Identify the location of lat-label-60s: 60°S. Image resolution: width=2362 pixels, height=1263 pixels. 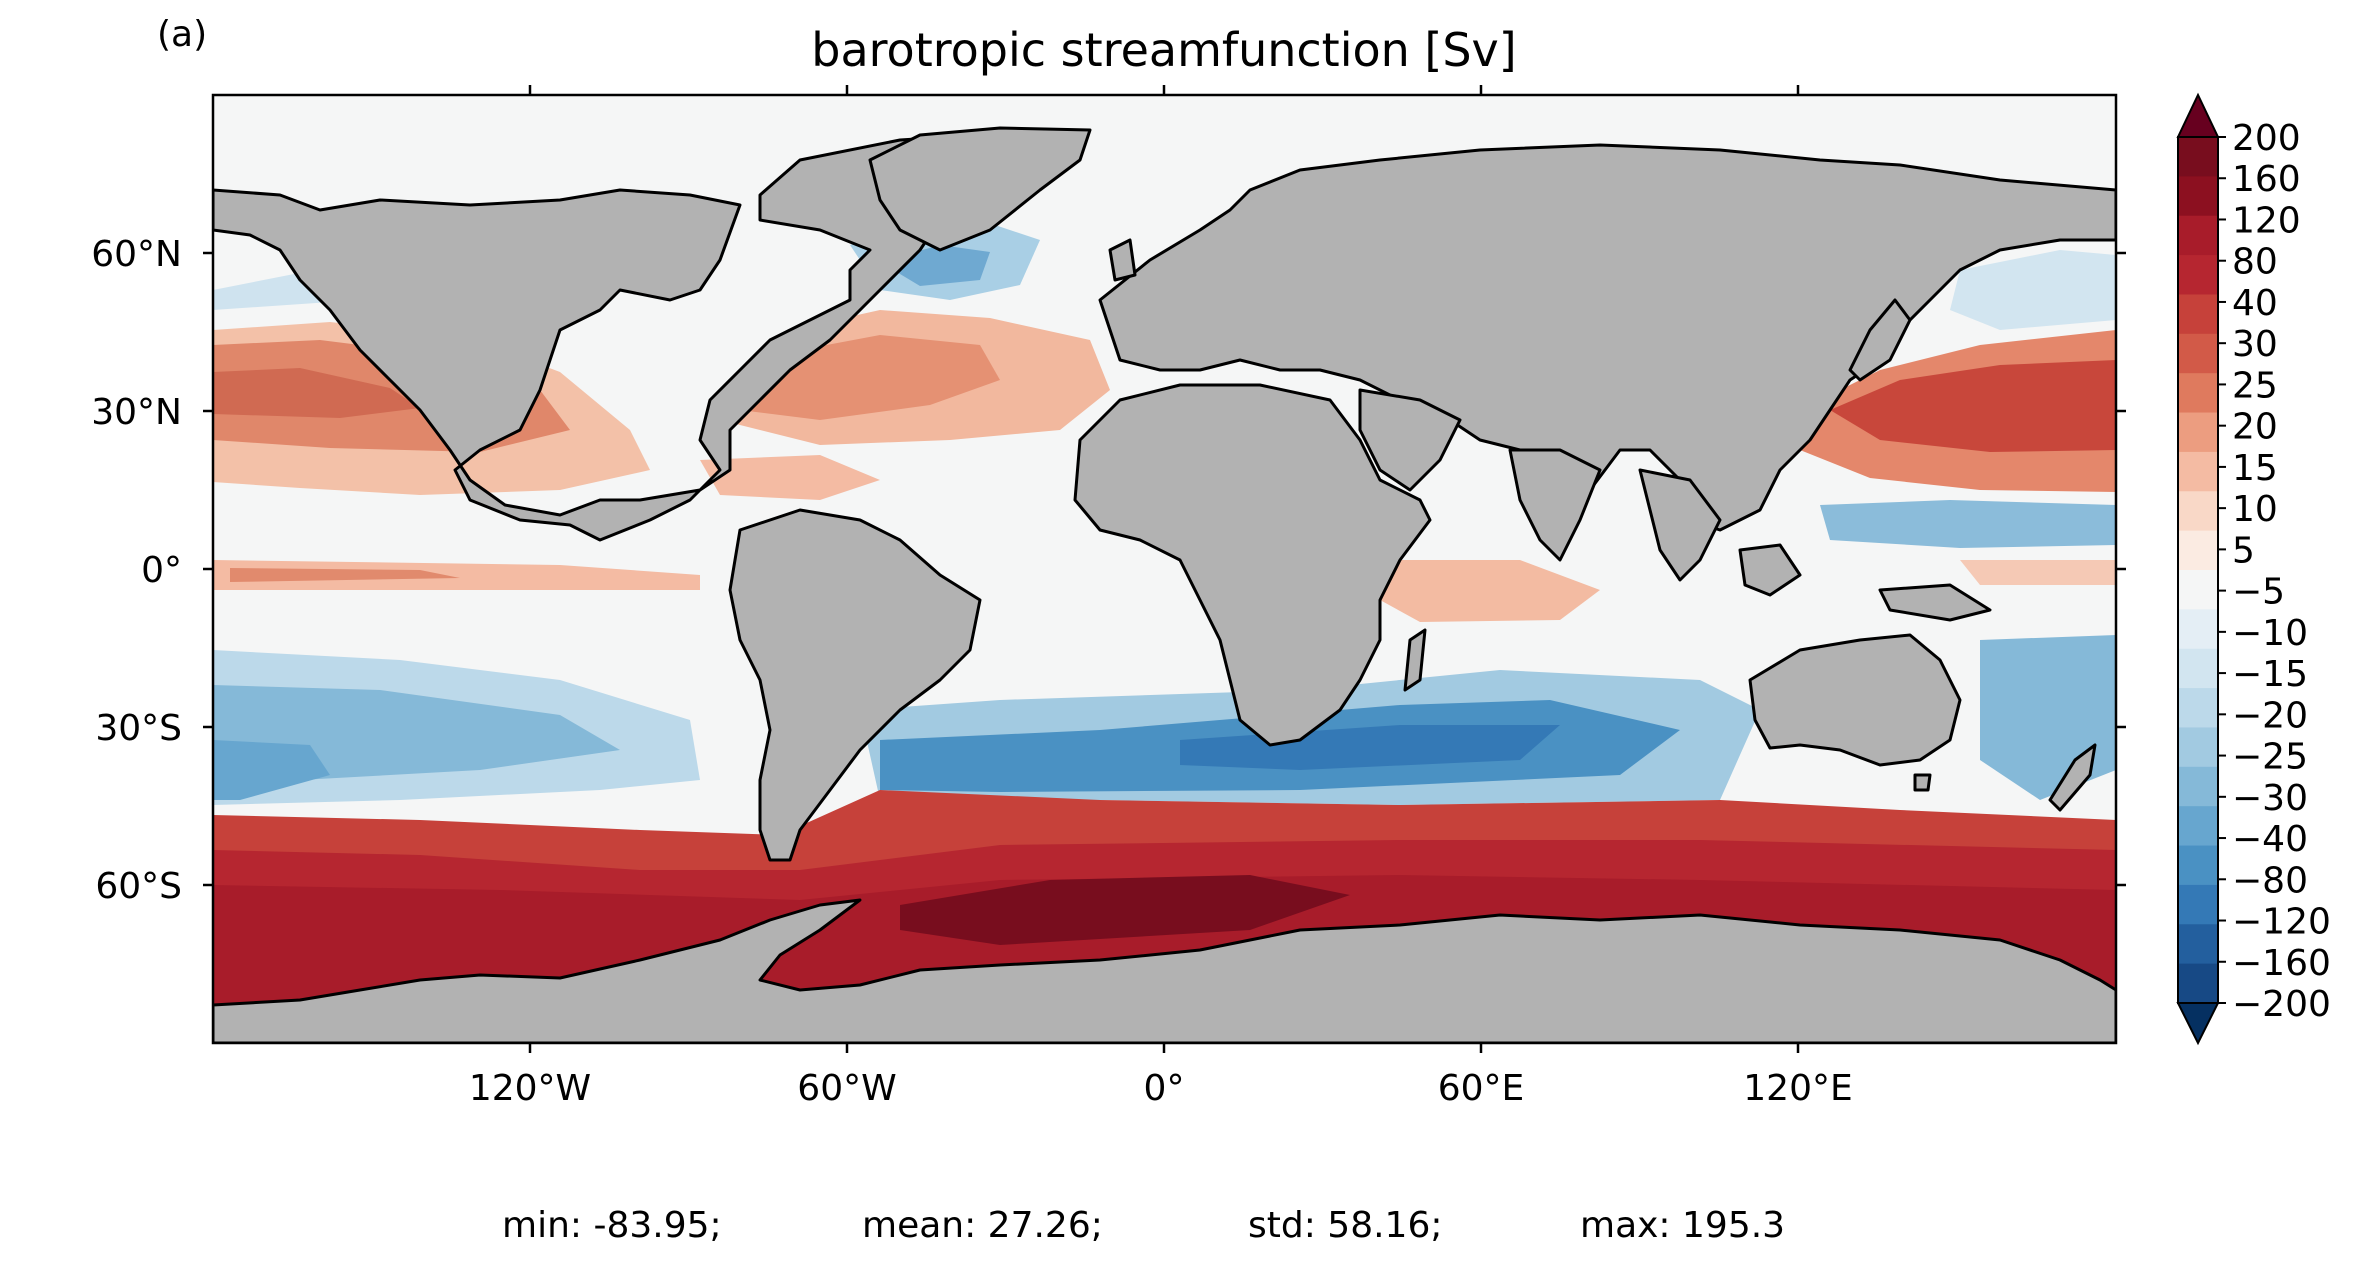
(138, 886).